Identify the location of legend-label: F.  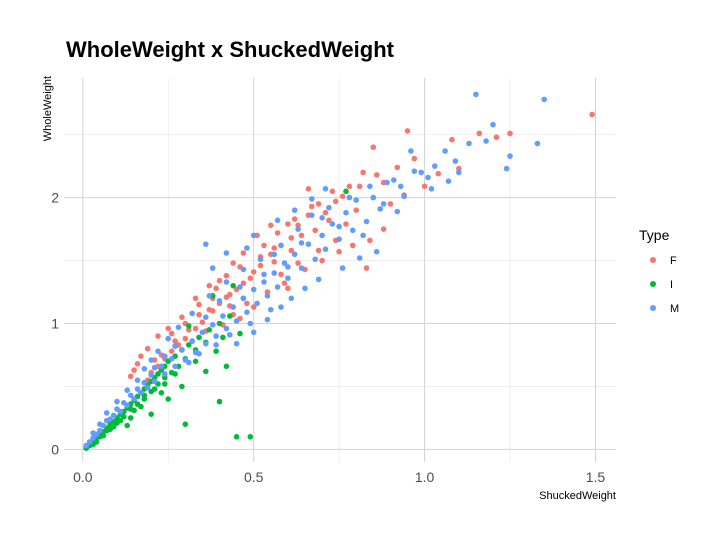
(673, 261).